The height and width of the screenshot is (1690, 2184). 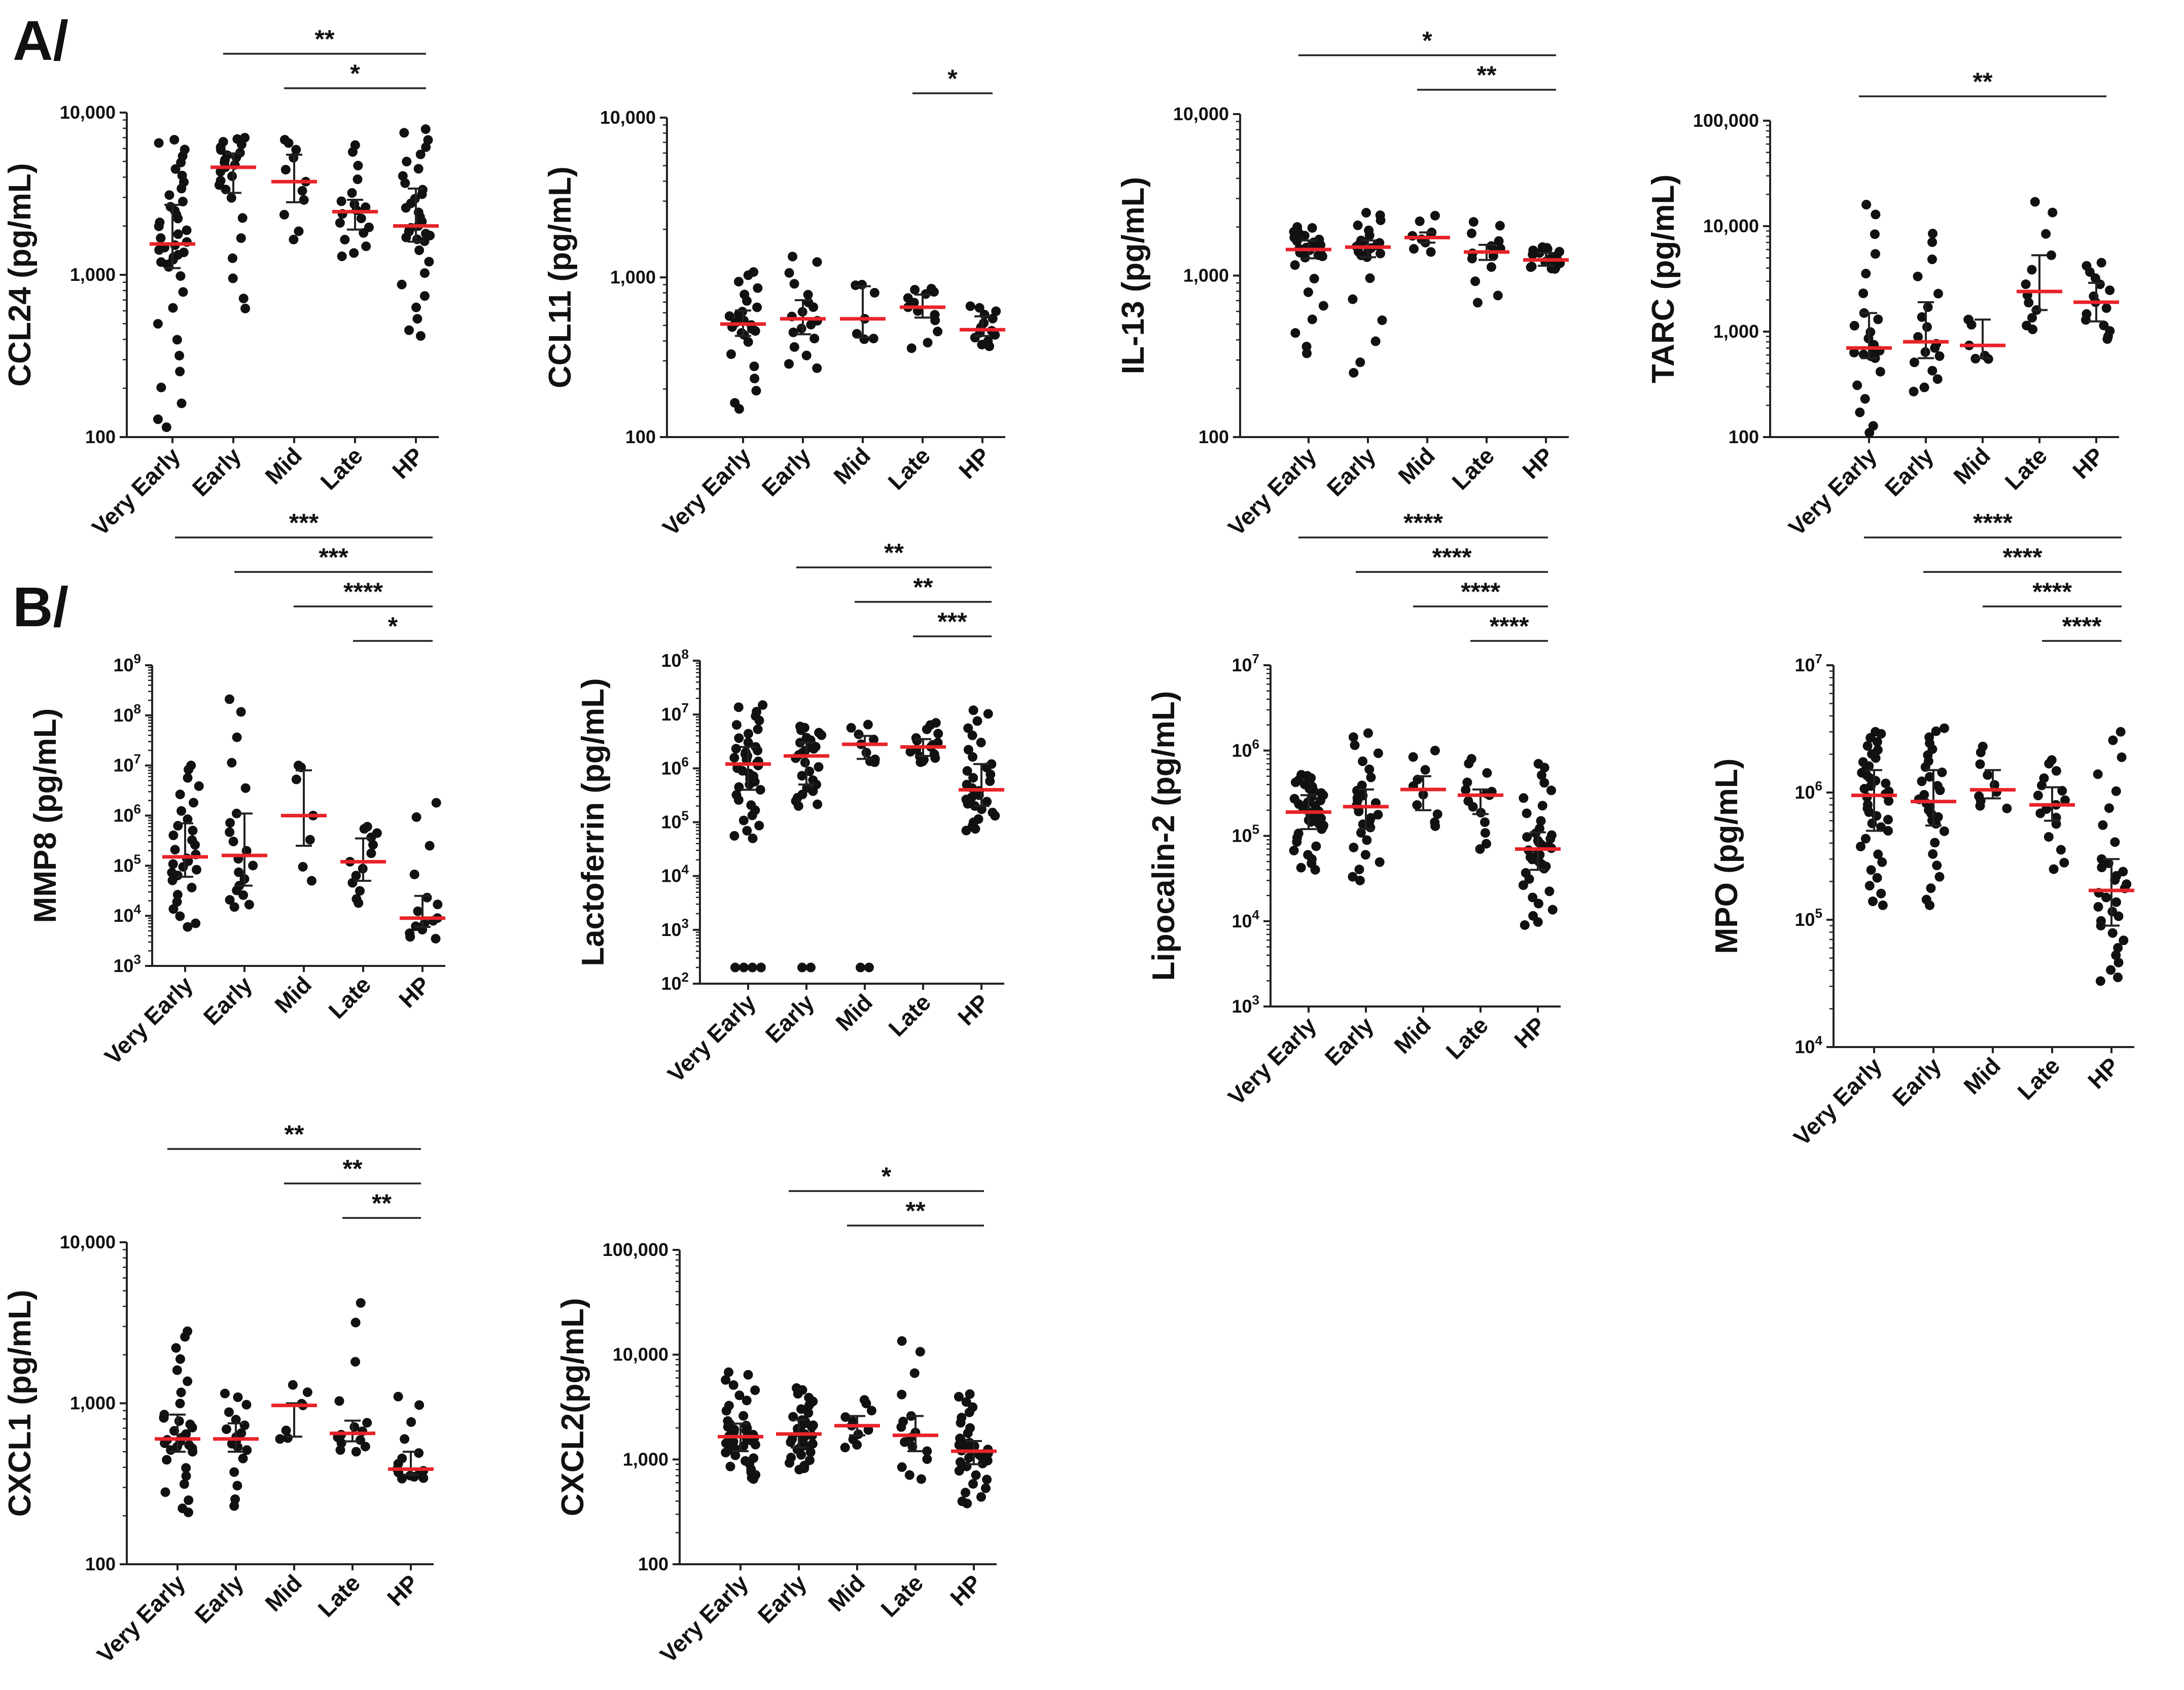 What do you see at coordinates (636, 1250) in the screenshot?
I see `y-tick-label-base: 100,000` at bounding box center [636, 1250].